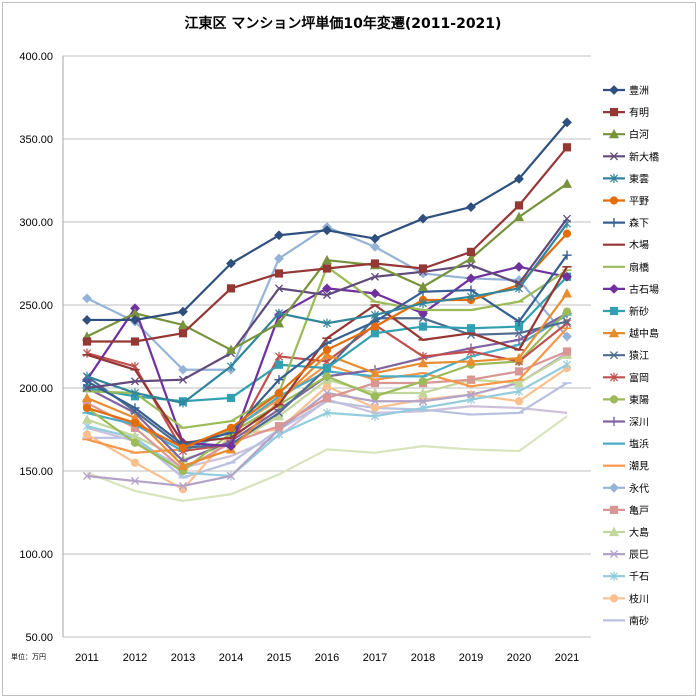 This screenshot has width=700, height=700. I want to click on legend-label: 新砂, so click(639, 311).